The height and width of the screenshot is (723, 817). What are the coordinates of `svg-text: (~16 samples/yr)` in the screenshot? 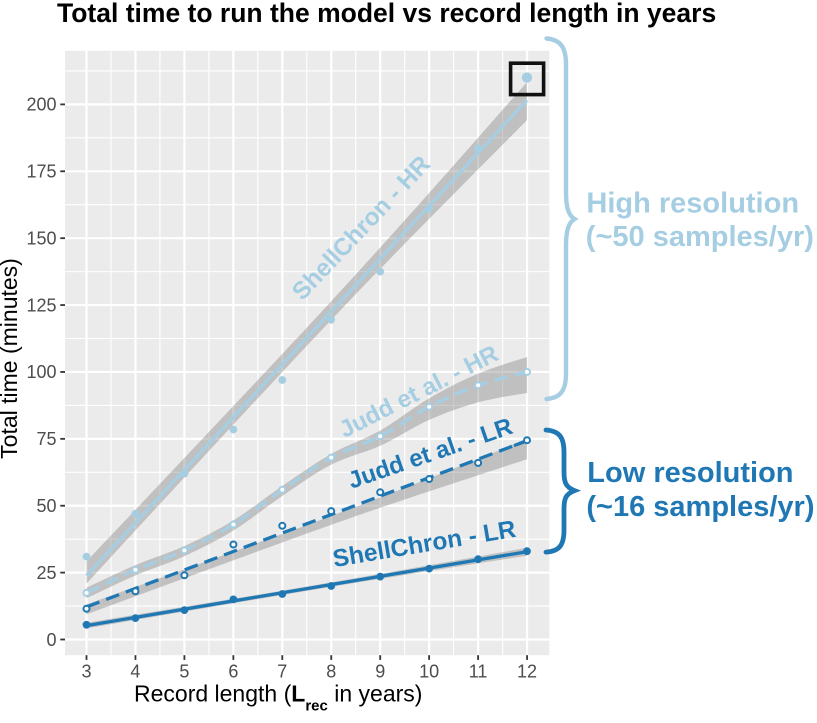 It's located at (700, 507).